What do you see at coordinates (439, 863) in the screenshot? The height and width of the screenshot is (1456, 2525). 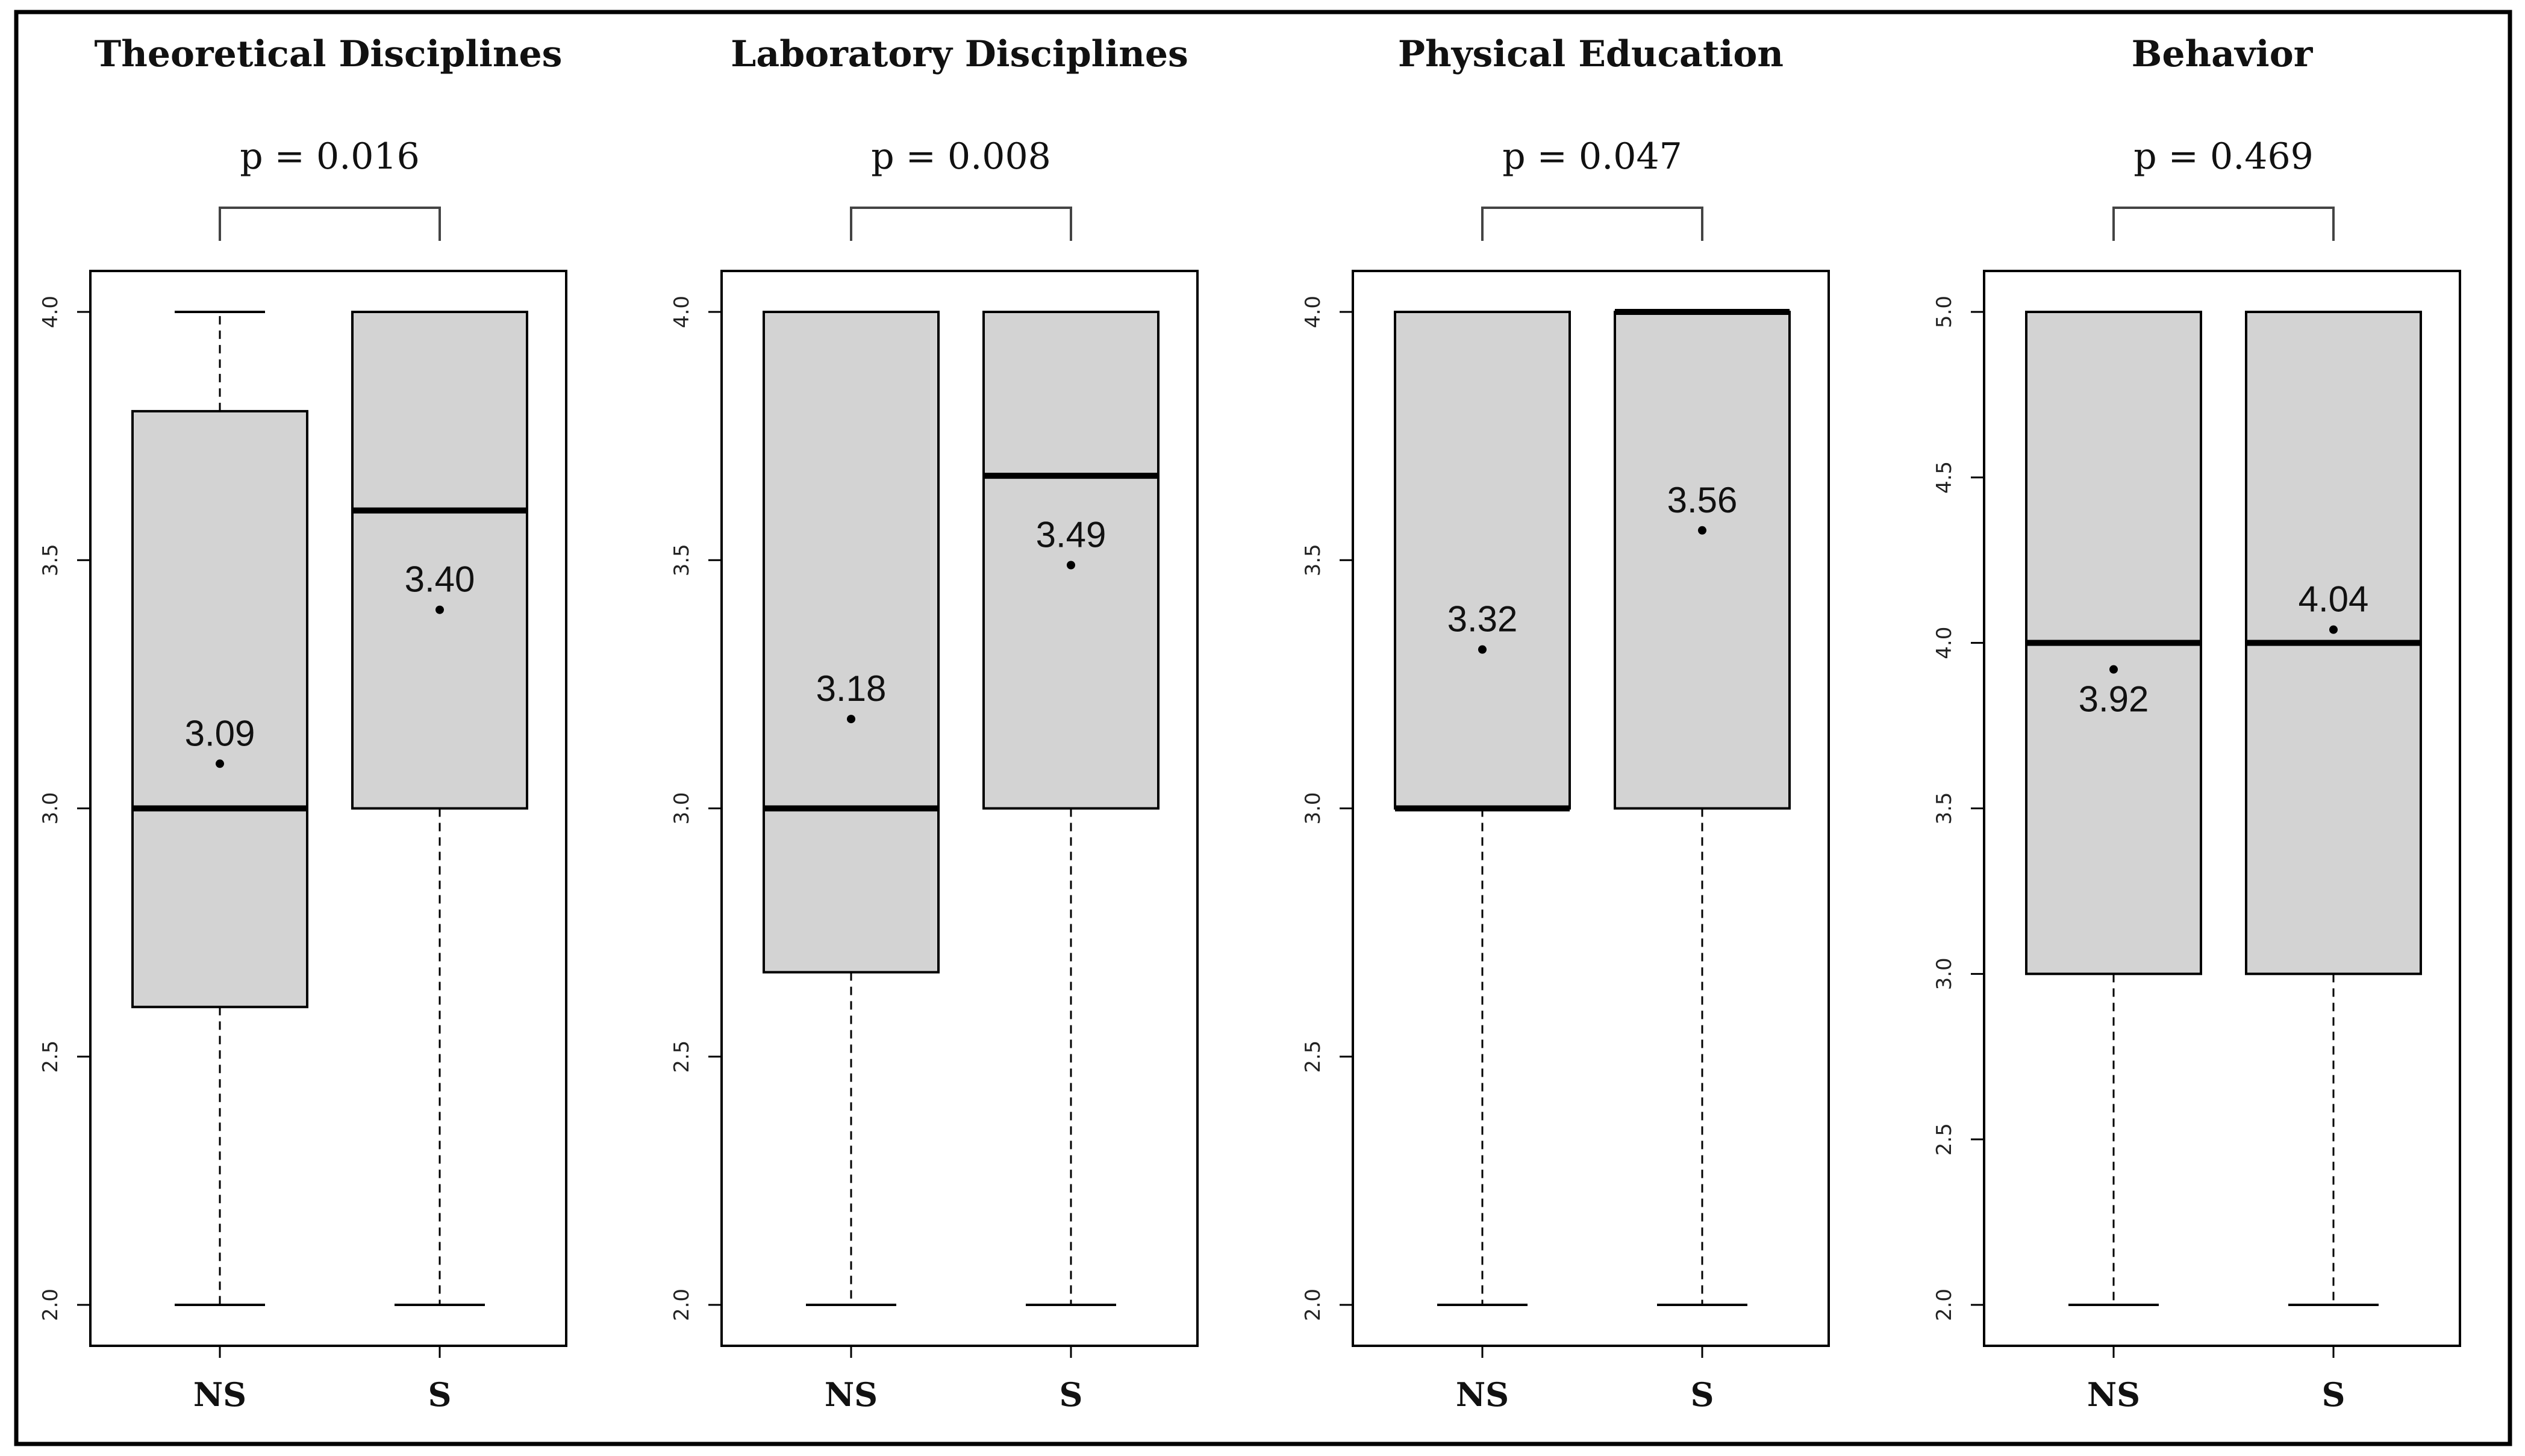 I see `box-s: 3.40 S` at bounding box center [439, 863].